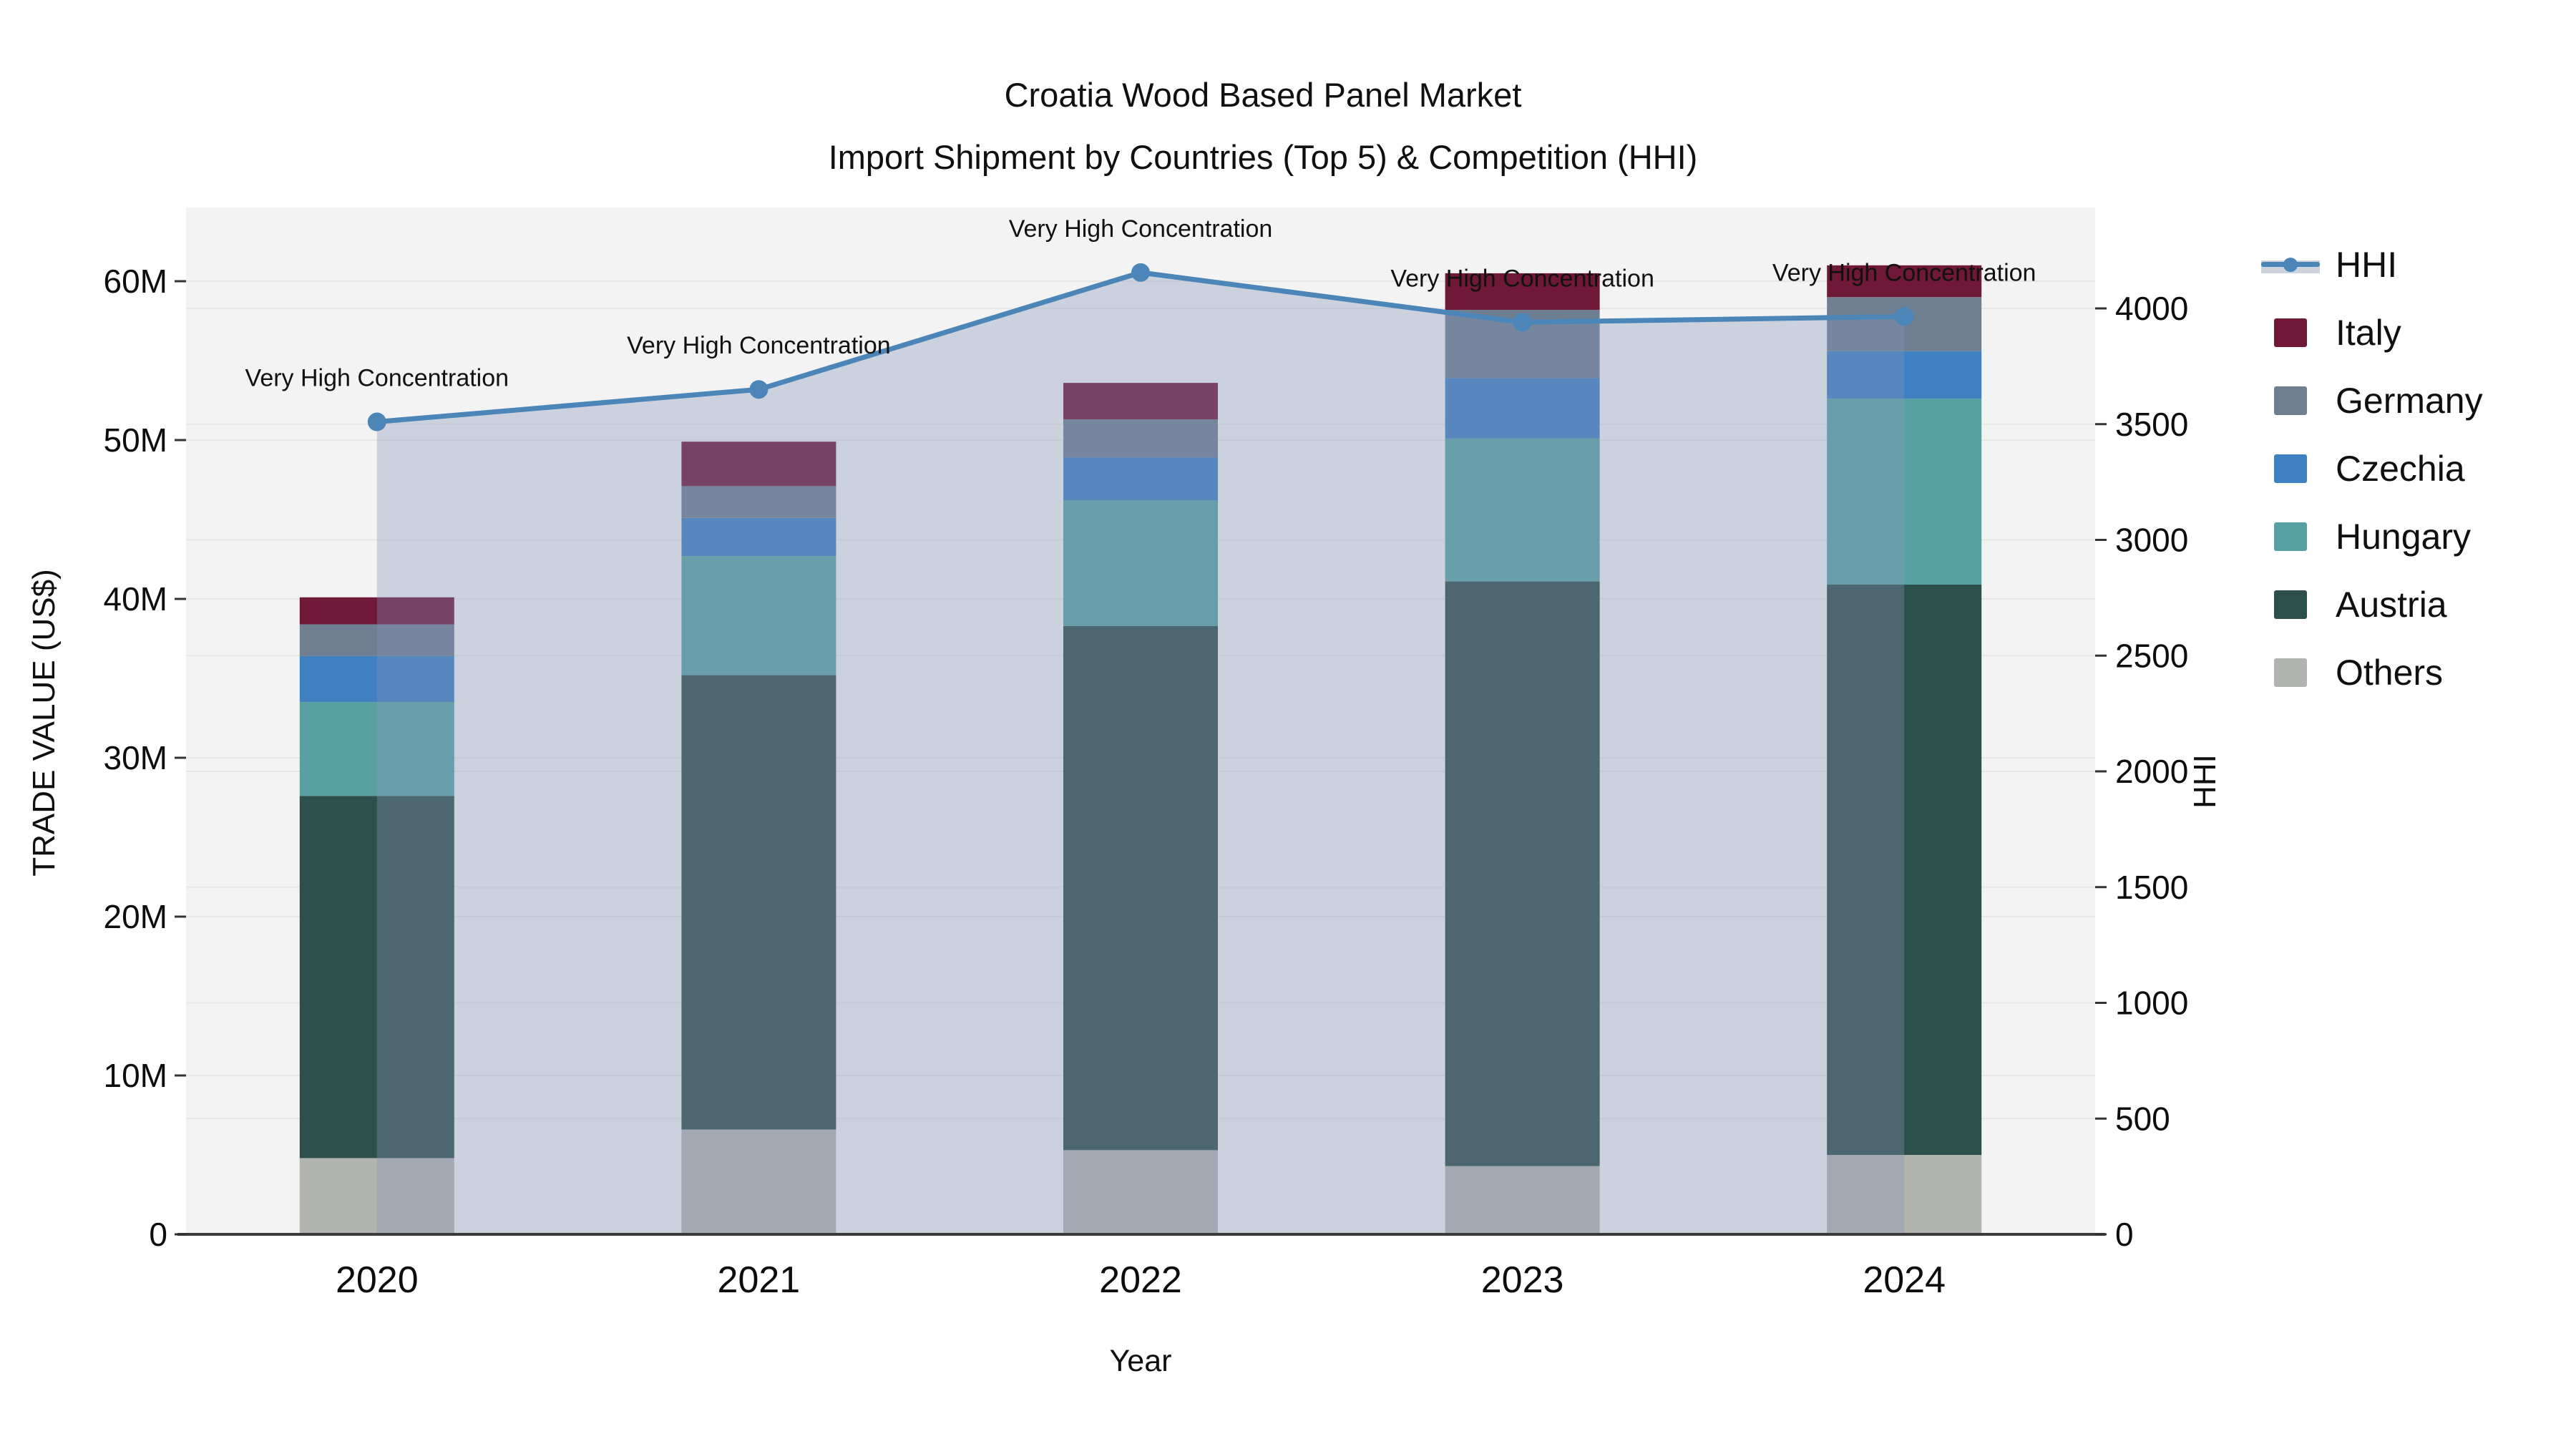 The height and width of the screenshot is (1449, 2576). Describe the element at coordinates (1904, 492) in the screenshot. I see `bar-segment-hungary-2024` at that location.